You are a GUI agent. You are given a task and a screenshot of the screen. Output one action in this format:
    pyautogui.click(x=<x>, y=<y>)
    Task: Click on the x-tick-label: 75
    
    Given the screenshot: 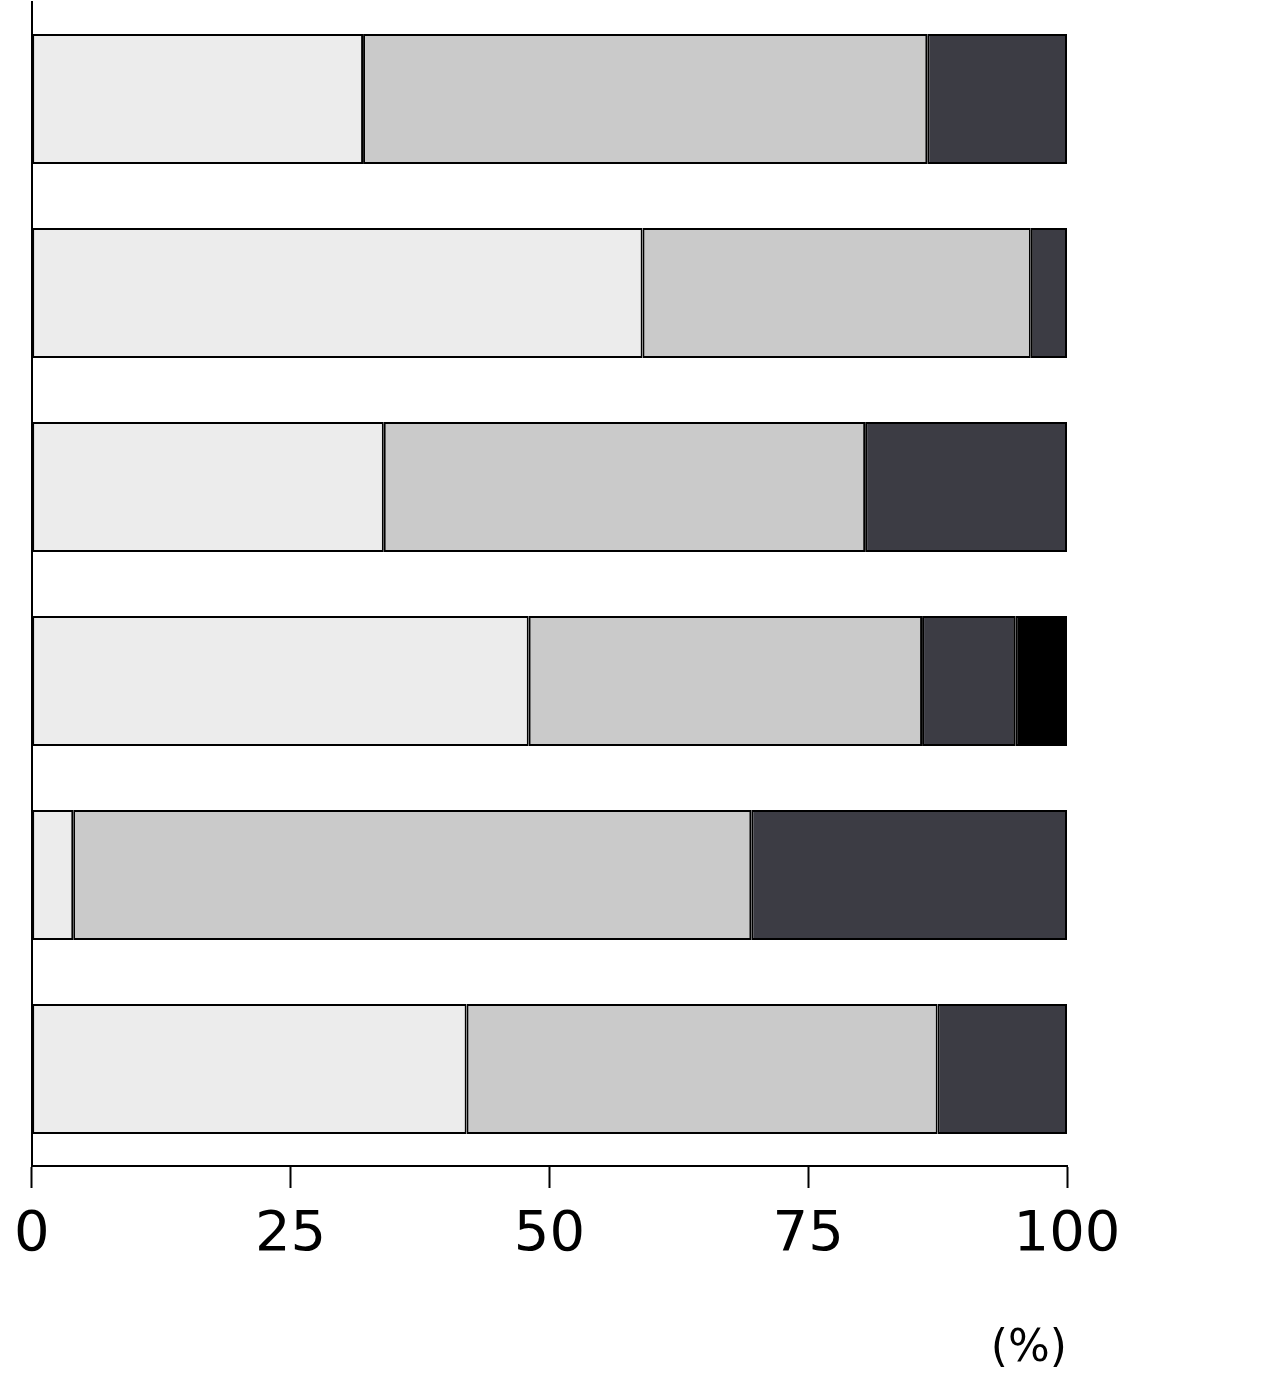 What is the action you would take?
    pyautogui.click(x=808, y=1231)
    